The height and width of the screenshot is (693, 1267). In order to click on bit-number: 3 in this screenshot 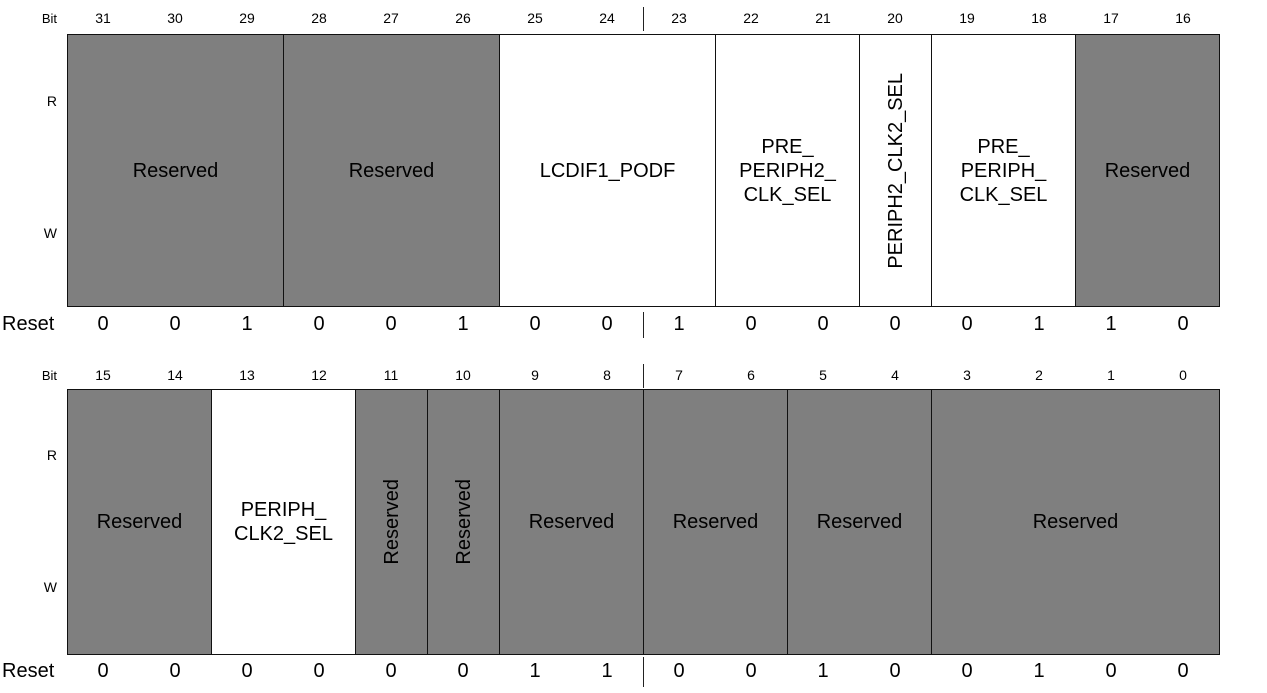, I will do `click(967, 375)`.